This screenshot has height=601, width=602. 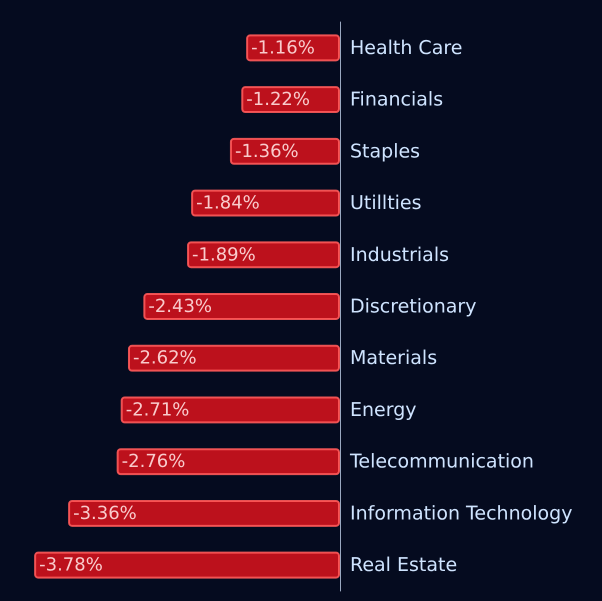 I want to click on data-label: -3.78%, so click(x=71, y=565).